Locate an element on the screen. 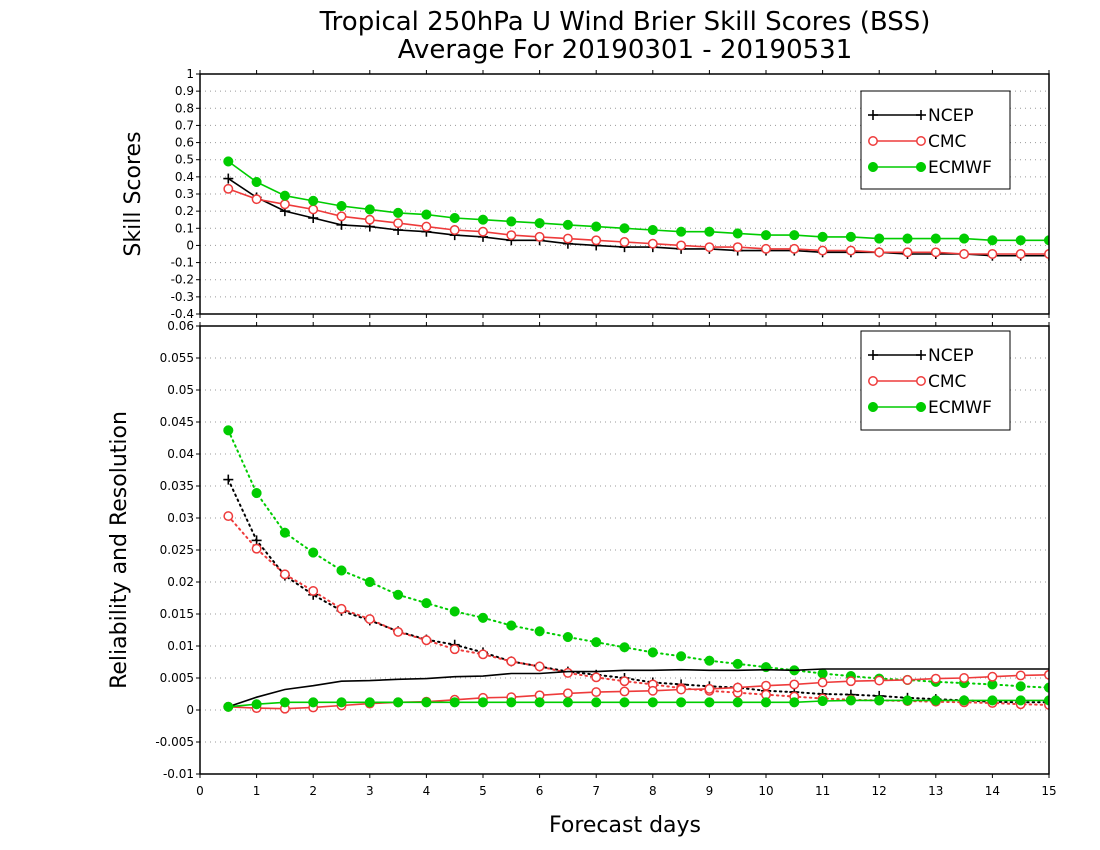 The image size is (1100, 850). y-tick-label: -0.005 is located at coordinates (174, 742).